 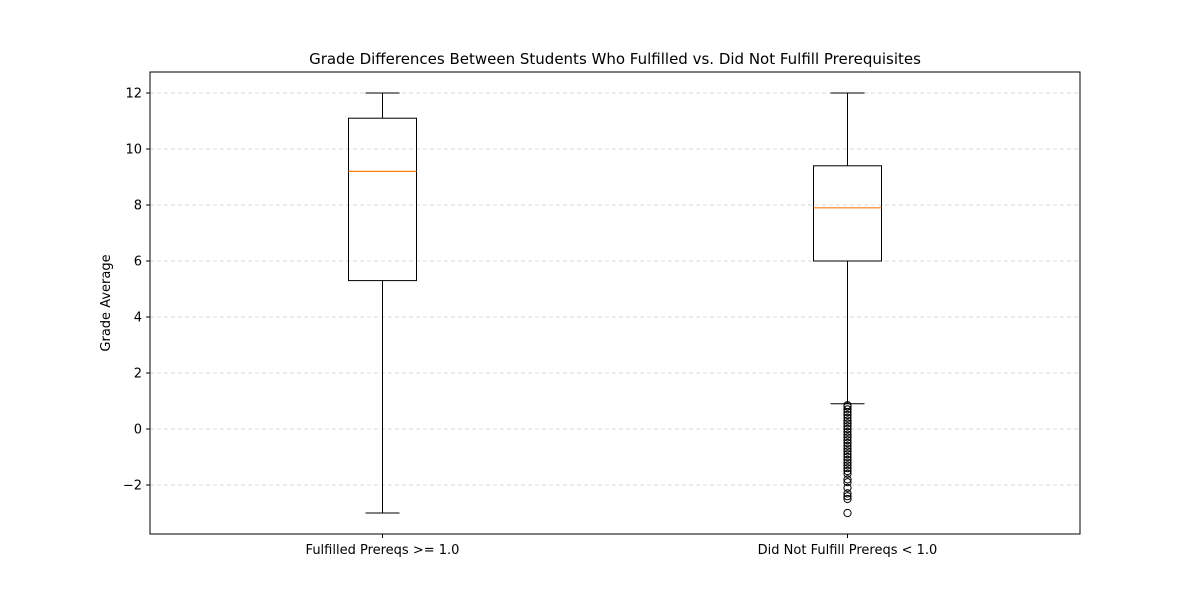 What do you see at coordinates (138, 318) in the screenshot?
I see `y-tick-label: 4` at bounding box center [138, 318].